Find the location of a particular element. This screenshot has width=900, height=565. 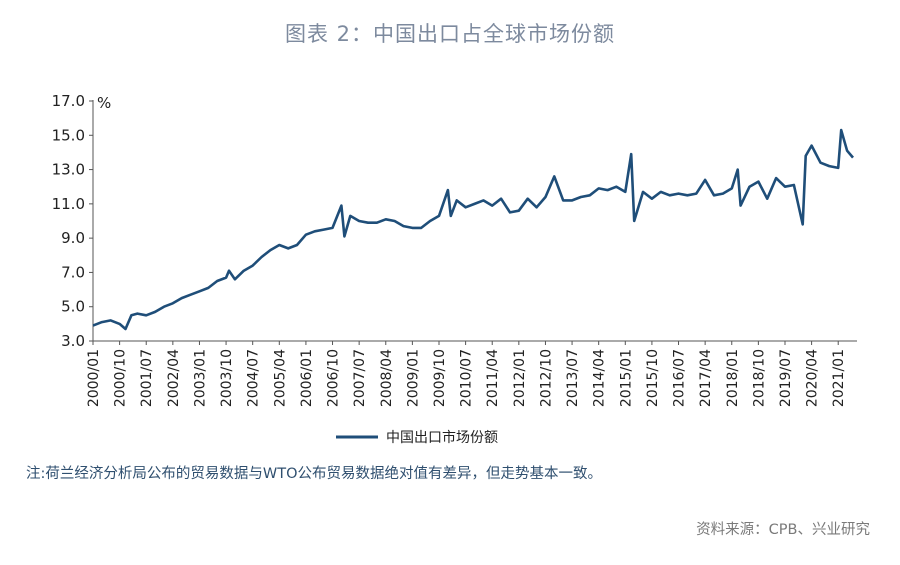

x-tick-label: 2020/04 is located at coordinates (813, 378).